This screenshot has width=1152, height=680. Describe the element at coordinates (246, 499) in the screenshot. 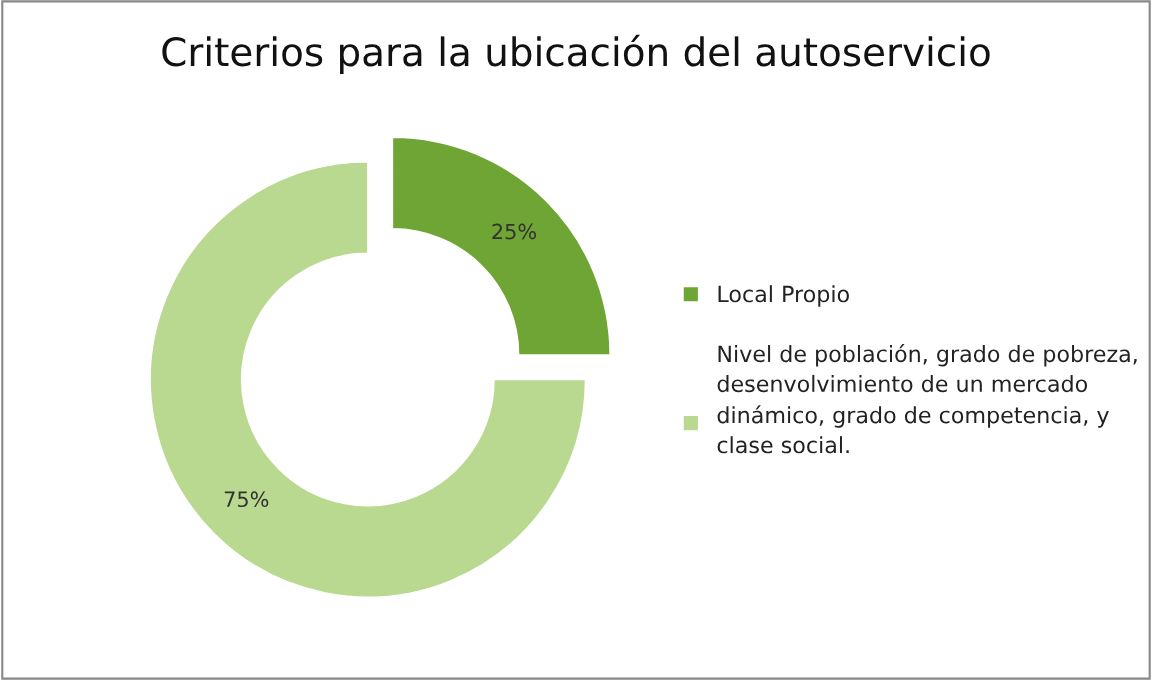

I see `data-label: 75%` at that location.